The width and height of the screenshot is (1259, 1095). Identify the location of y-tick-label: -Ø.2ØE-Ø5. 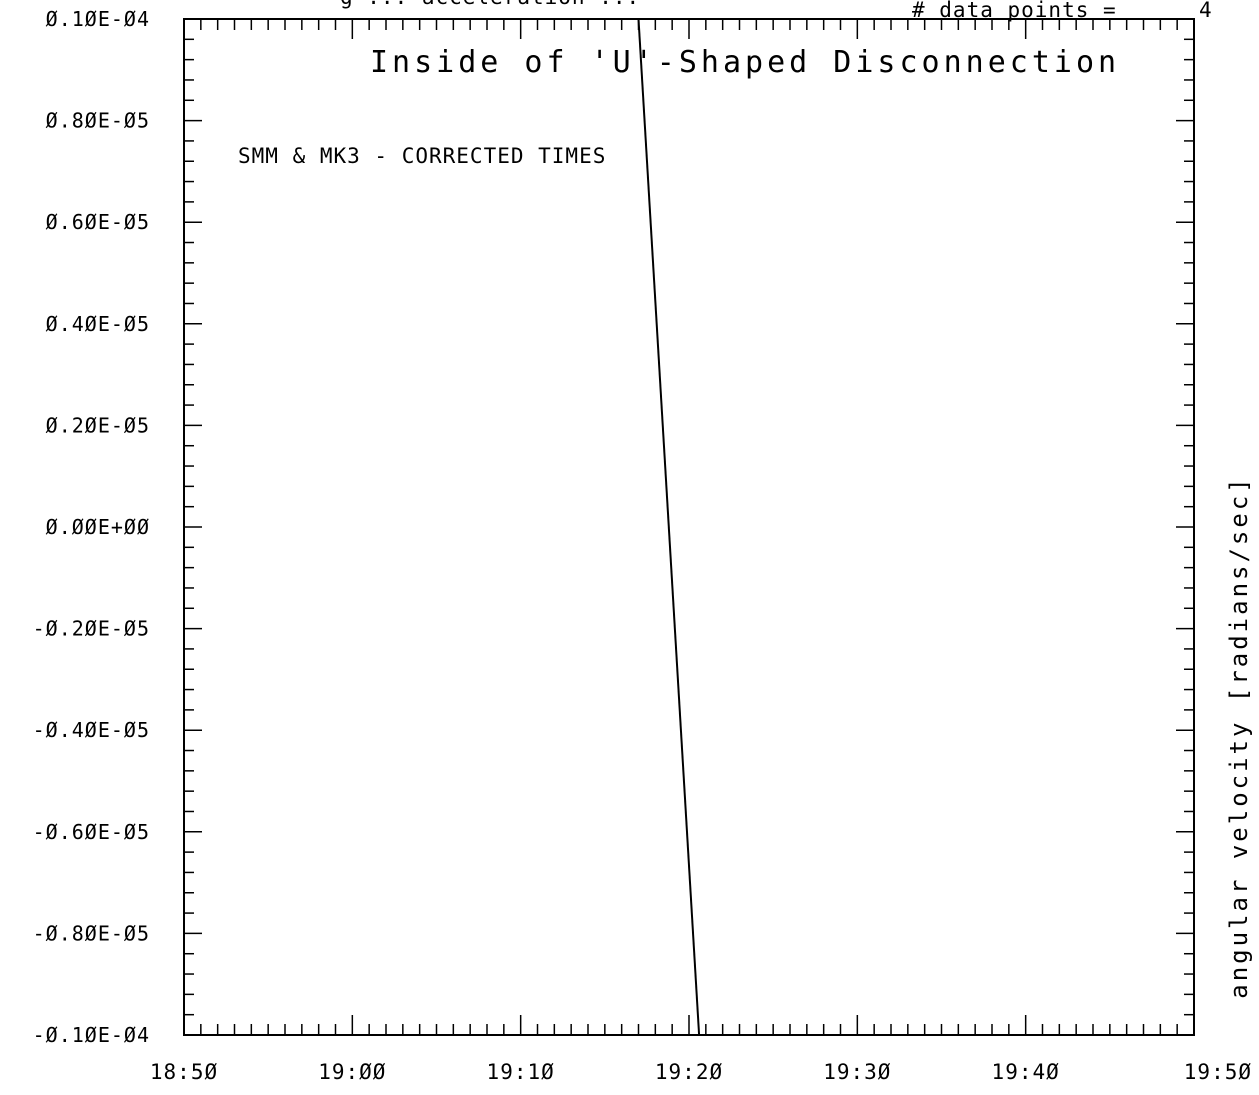
(91, 629).